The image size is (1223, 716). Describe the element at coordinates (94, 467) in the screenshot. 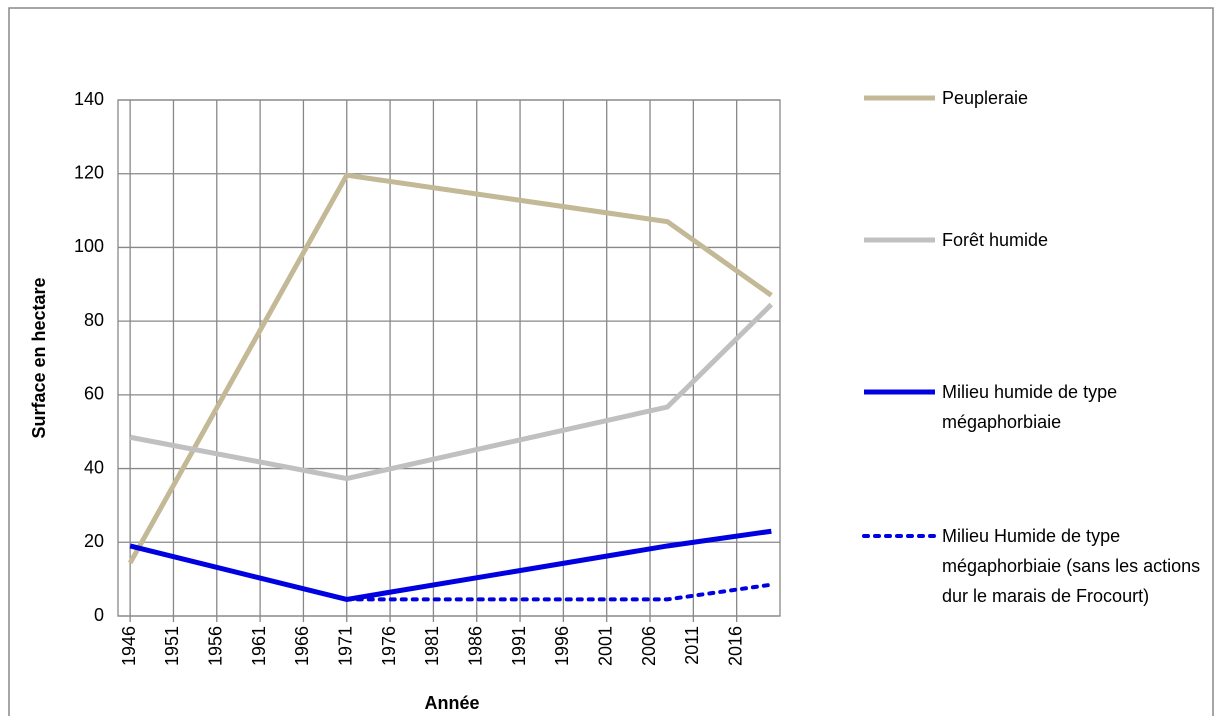

I see `y-tick-label: 40` at that location.